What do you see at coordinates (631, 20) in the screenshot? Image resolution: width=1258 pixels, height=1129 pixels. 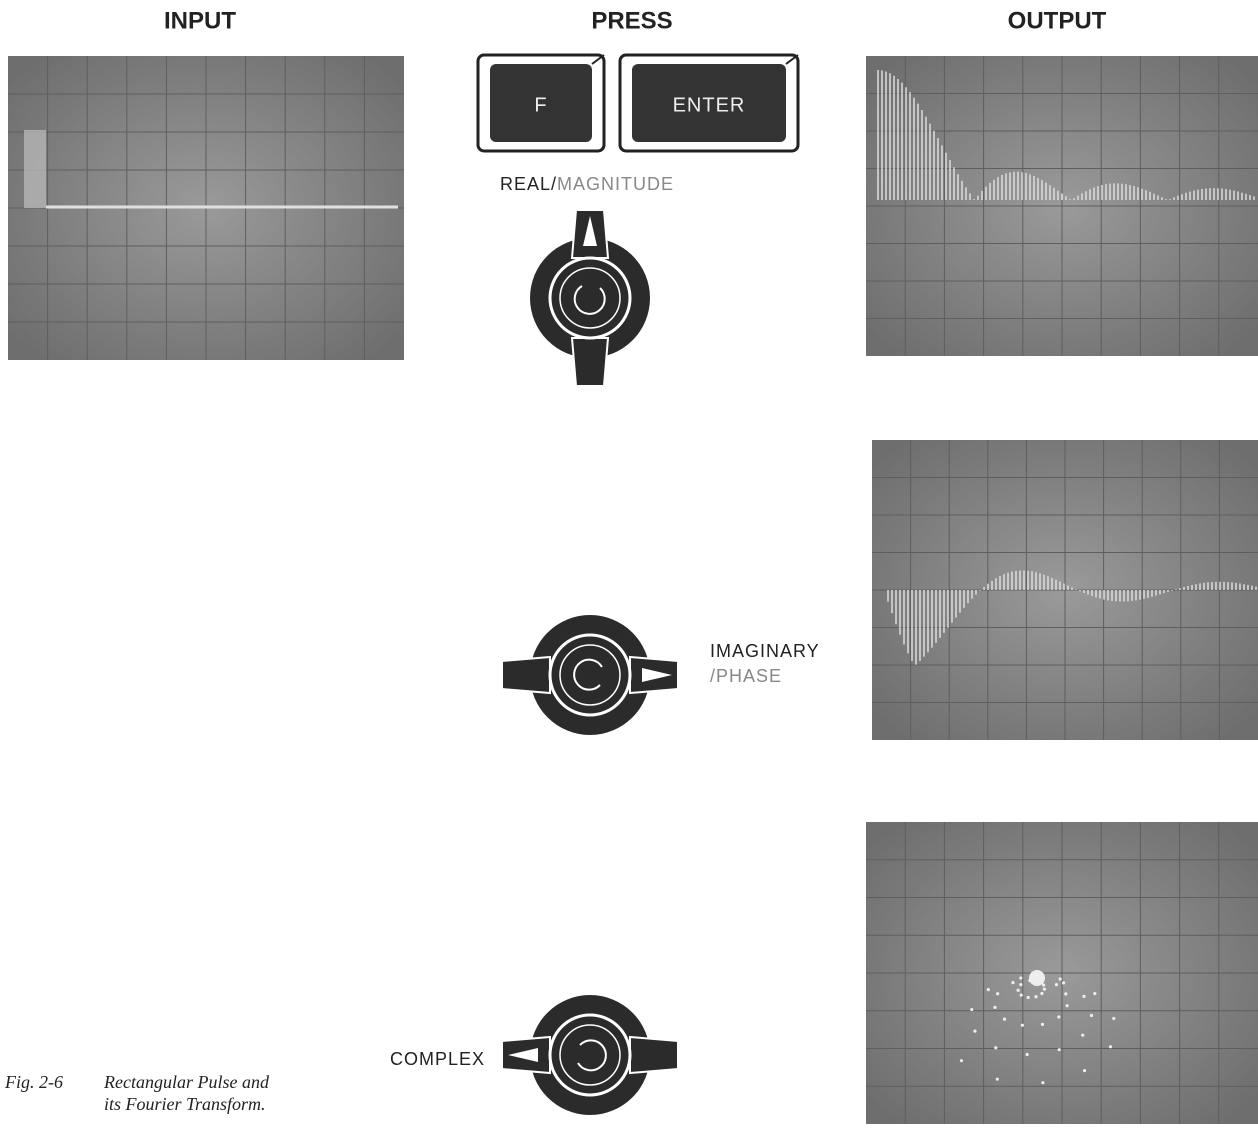 I see `column-header: PRESS` at bounding box center [631, 20].